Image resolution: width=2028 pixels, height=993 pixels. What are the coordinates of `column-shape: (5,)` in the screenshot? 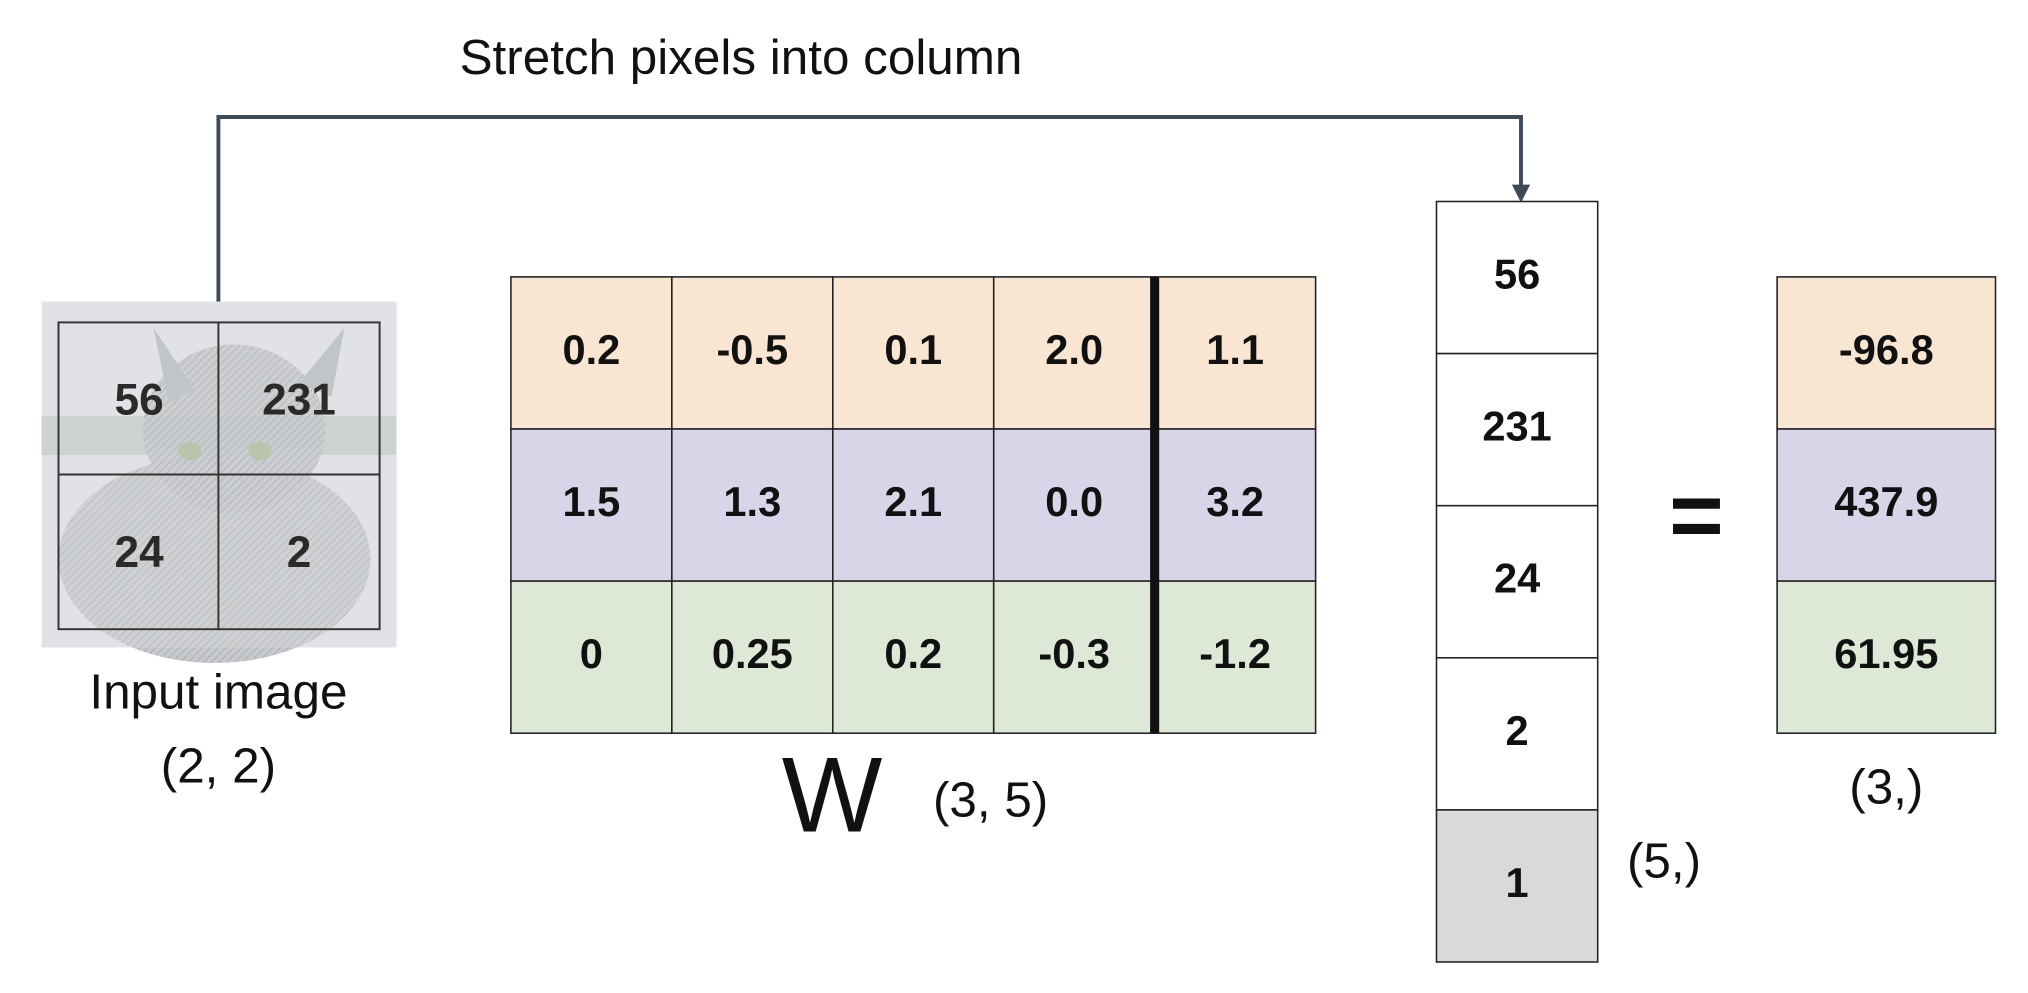 It's located at (1664, 861).